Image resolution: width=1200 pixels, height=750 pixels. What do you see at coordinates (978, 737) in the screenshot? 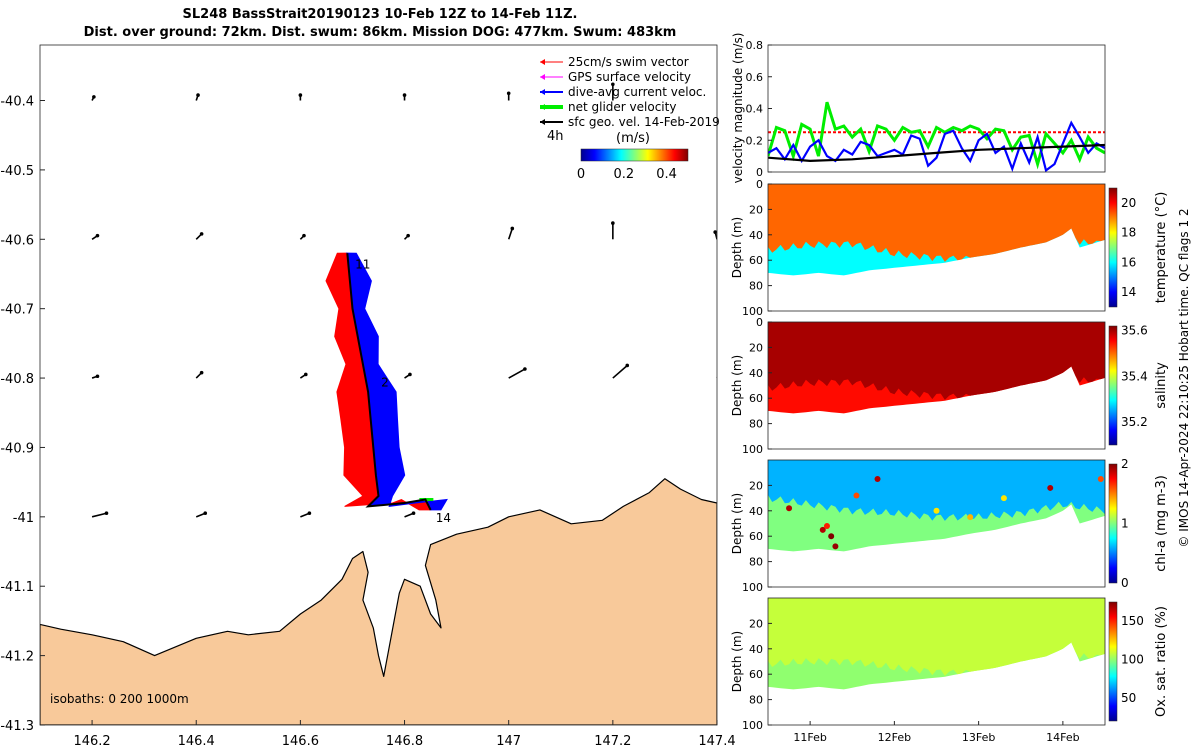
I see `oxygen-xtick-label: 13Feb` at bounding box center [978, 737].